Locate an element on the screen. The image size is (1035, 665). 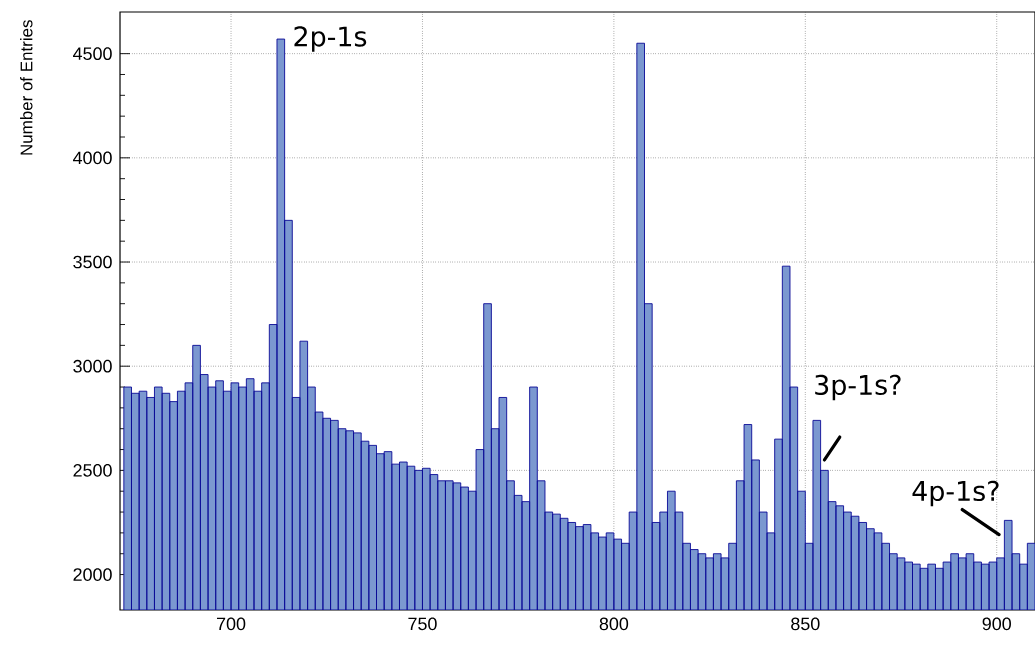
y-axis-title: Number of Entries is located at coordinates (26, 87).